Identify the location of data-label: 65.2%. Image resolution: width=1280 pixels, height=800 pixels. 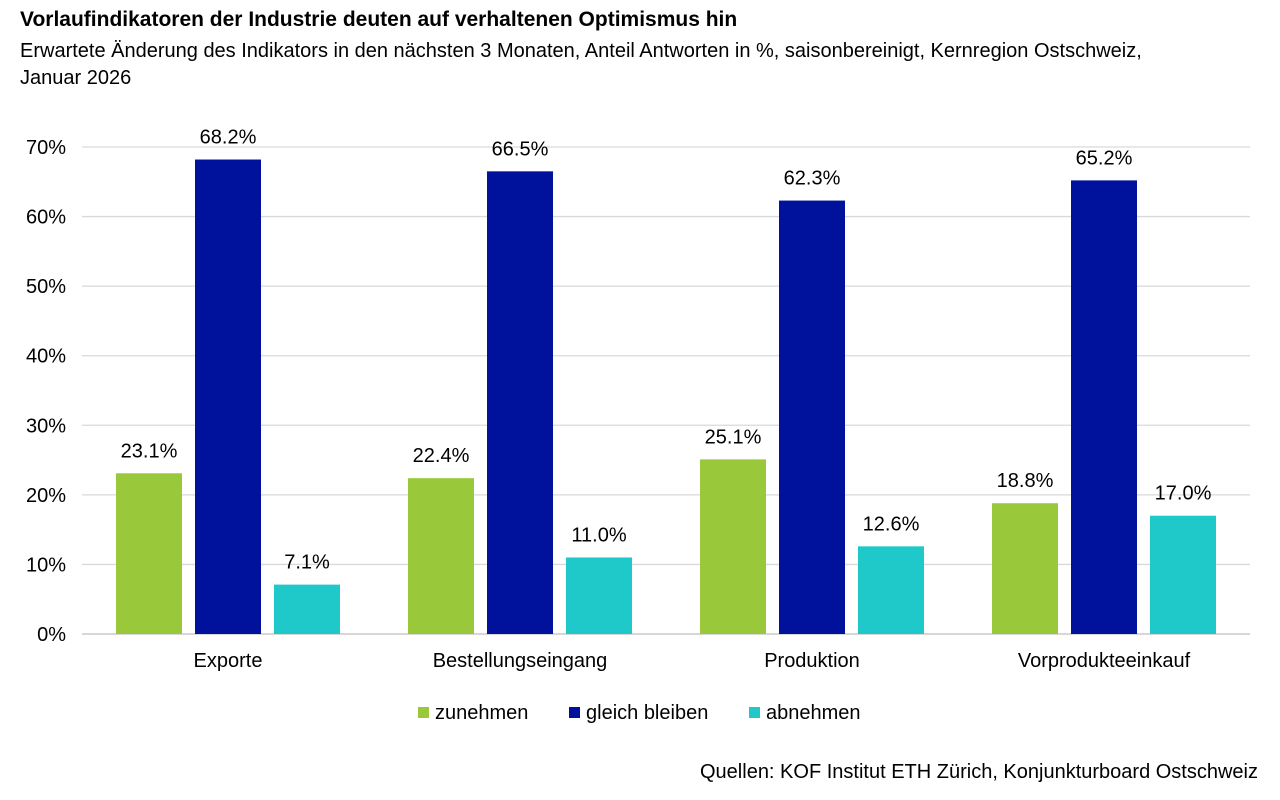
(1104, 158).